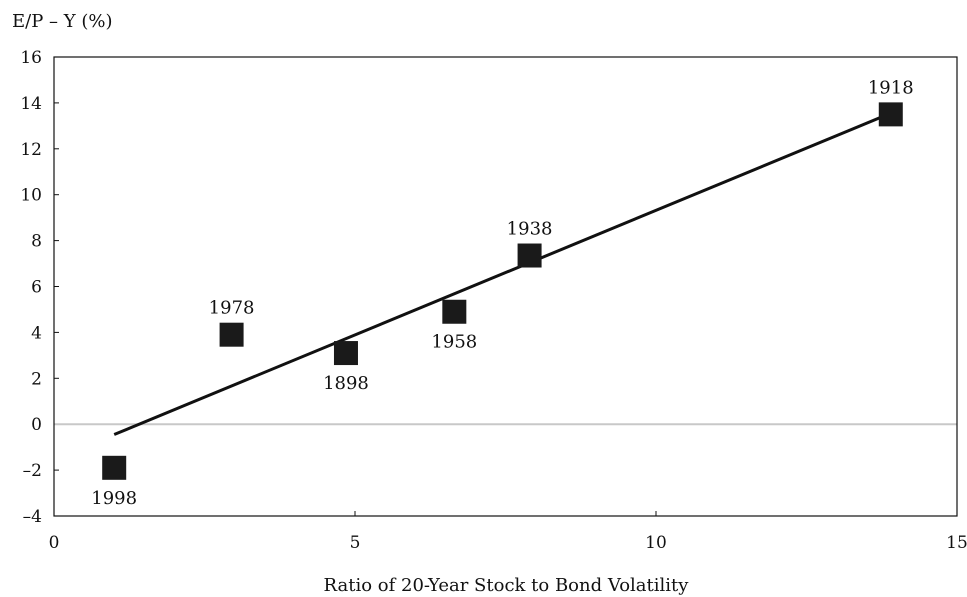  I want to click on y-tick-label: –4, so click(32, 517).